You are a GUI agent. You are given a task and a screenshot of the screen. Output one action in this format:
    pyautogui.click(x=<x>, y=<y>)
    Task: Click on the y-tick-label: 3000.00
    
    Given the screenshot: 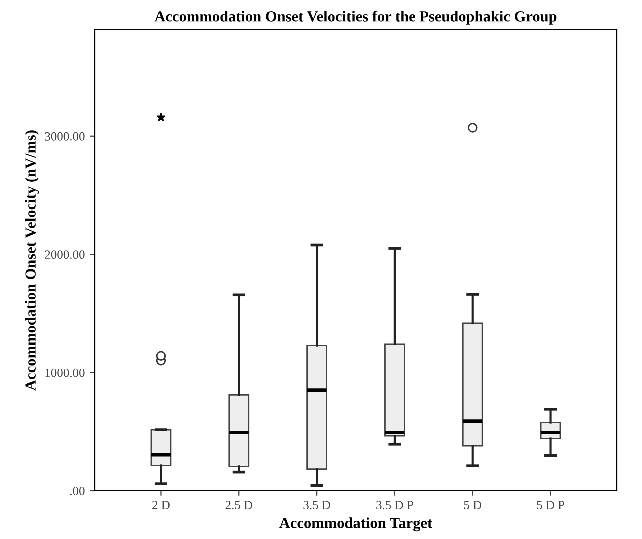 What is the action you would take?
    pyautogui.click(x=65, y=136)
    